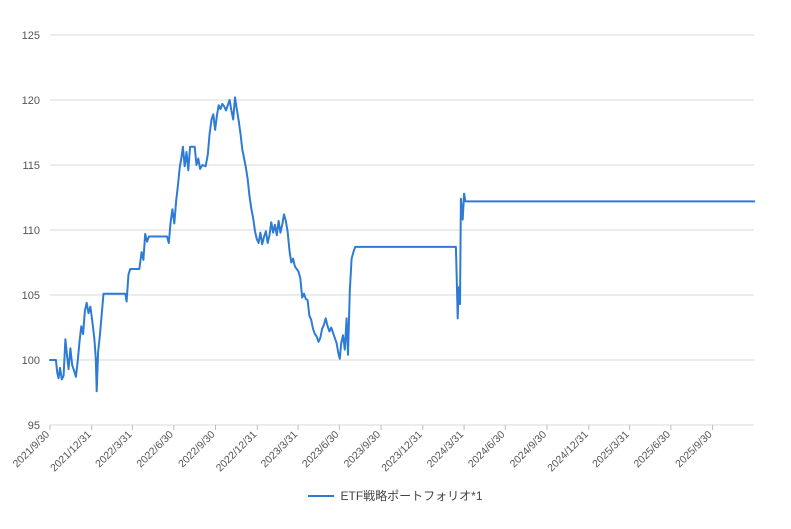  I want to click on legend-series-label: ETF戦略ポートフォリオ*1, so click(411, 496).